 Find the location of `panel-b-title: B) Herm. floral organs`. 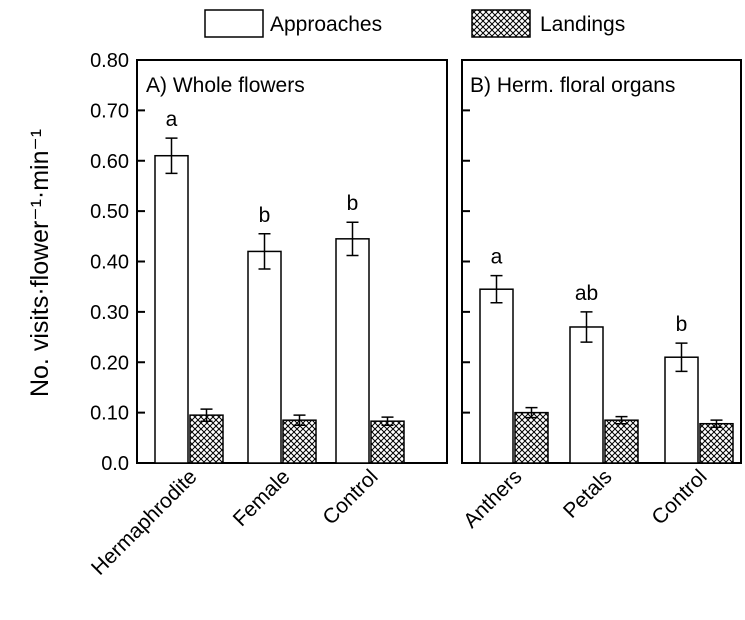

panel-b-title: B) Herm. floral organs is located at coordinates (572, 85).